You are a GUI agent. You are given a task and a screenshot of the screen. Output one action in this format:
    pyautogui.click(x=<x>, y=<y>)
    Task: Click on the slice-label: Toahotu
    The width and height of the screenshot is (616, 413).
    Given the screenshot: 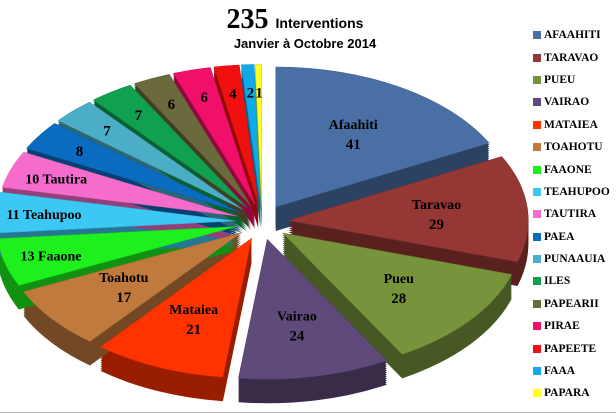 What is the action you would take?
    pyautogui.click(x=124, y=278)
    